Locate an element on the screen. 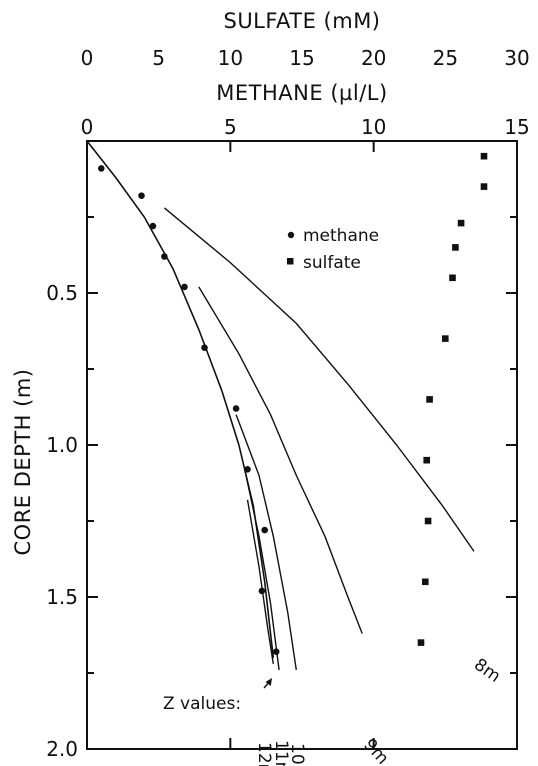 This screenshot has height=766, width=538. z-arrow is located at coordinates (267, 683).